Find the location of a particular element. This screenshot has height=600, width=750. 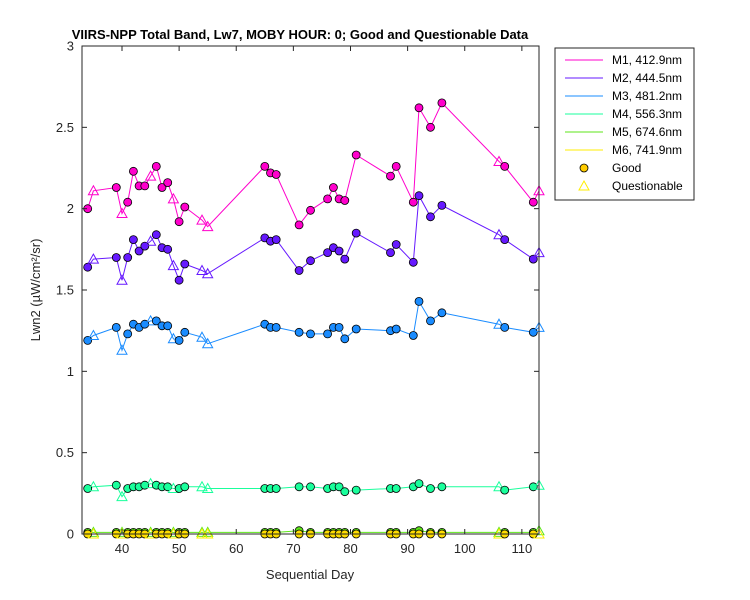

x-tick-label: 40 is located at coordinates (122, 548).